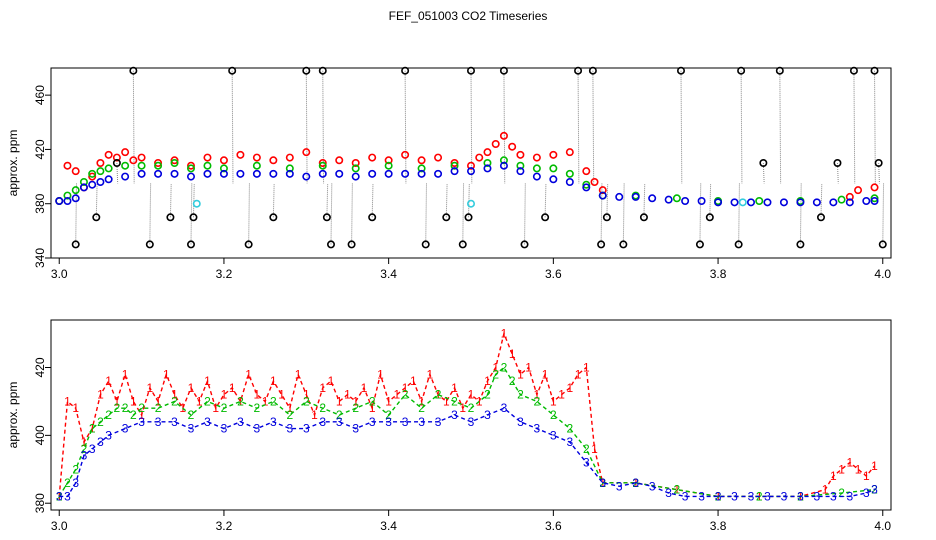  Describe the element at coordinates (467, 452) in the screenshot. I see `series-line-s3` at that location.